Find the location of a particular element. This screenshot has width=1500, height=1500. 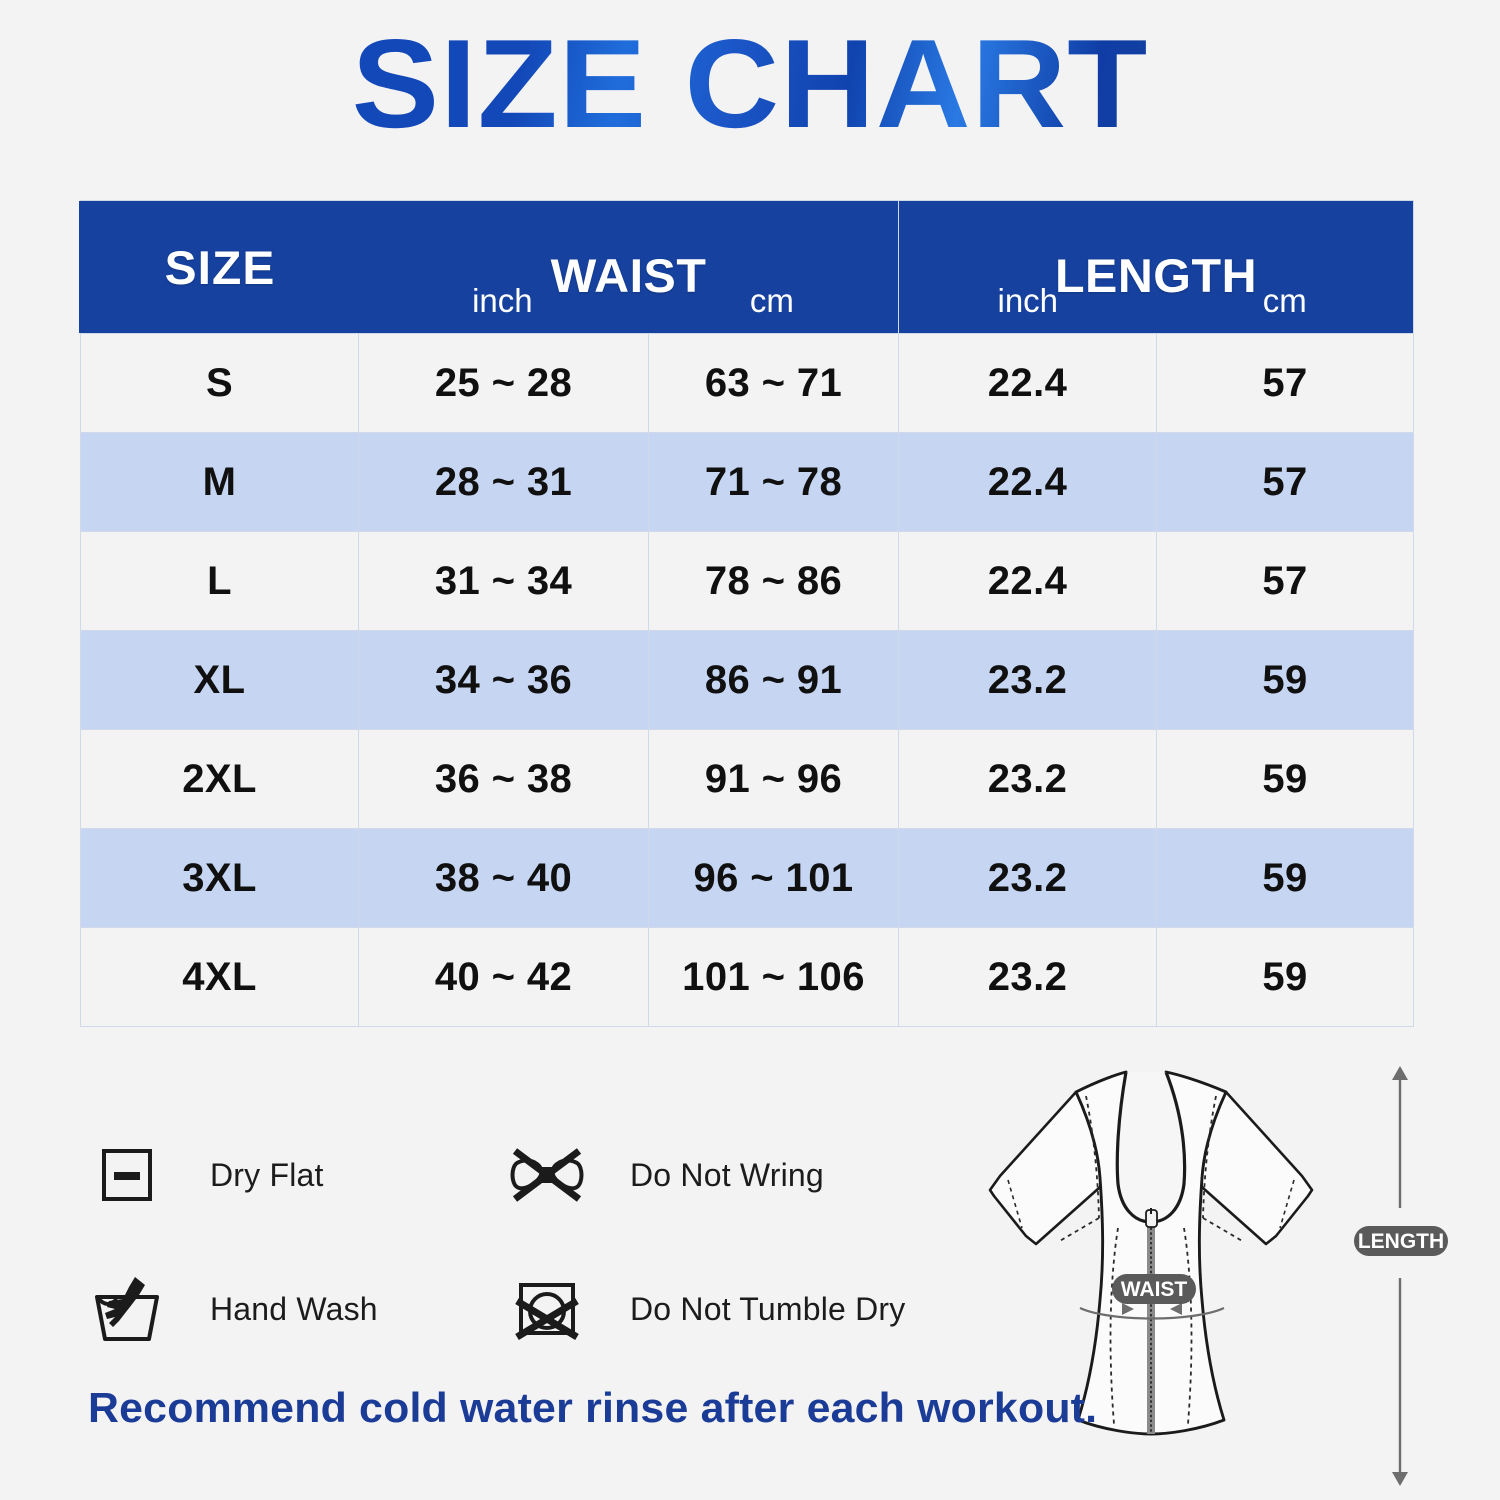

care-label-do-not-tumble-dry: Do Not Tumble Dry is located at coordinates (768, 1308).